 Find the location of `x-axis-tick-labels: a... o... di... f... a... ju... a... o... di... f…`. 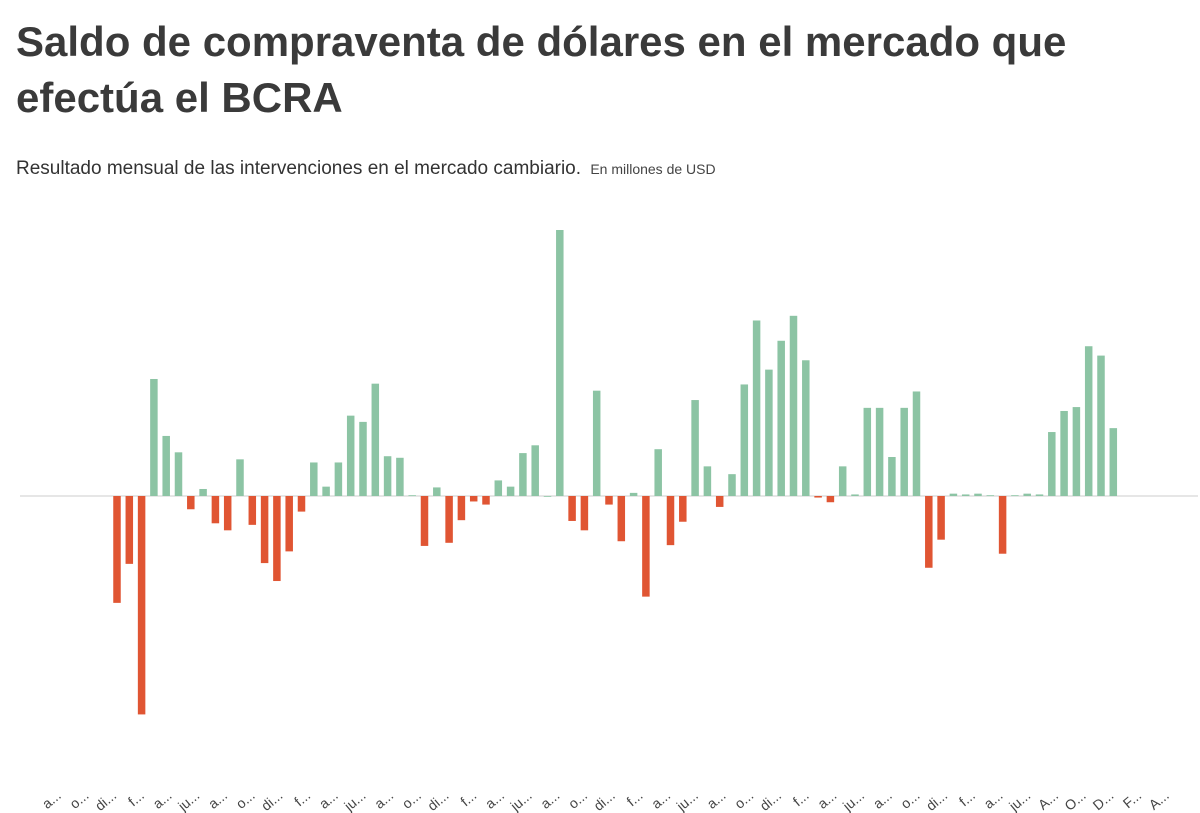

x-axis-tick-labels: a... o... di... f... a... ju... a... o... di... f… is located at coordinates (605, 800).